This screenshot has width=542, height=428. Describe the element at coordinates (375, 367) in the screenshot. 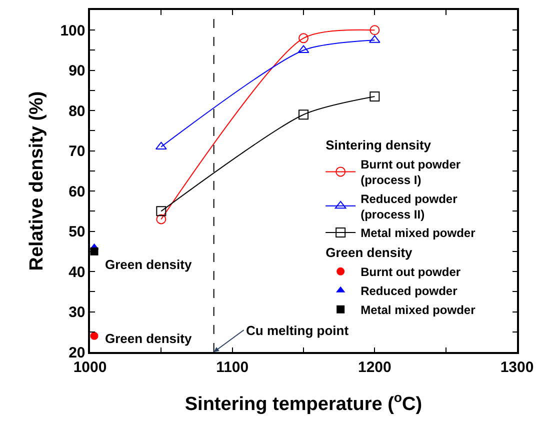

I see `x-tick-label: 1200` at that location.